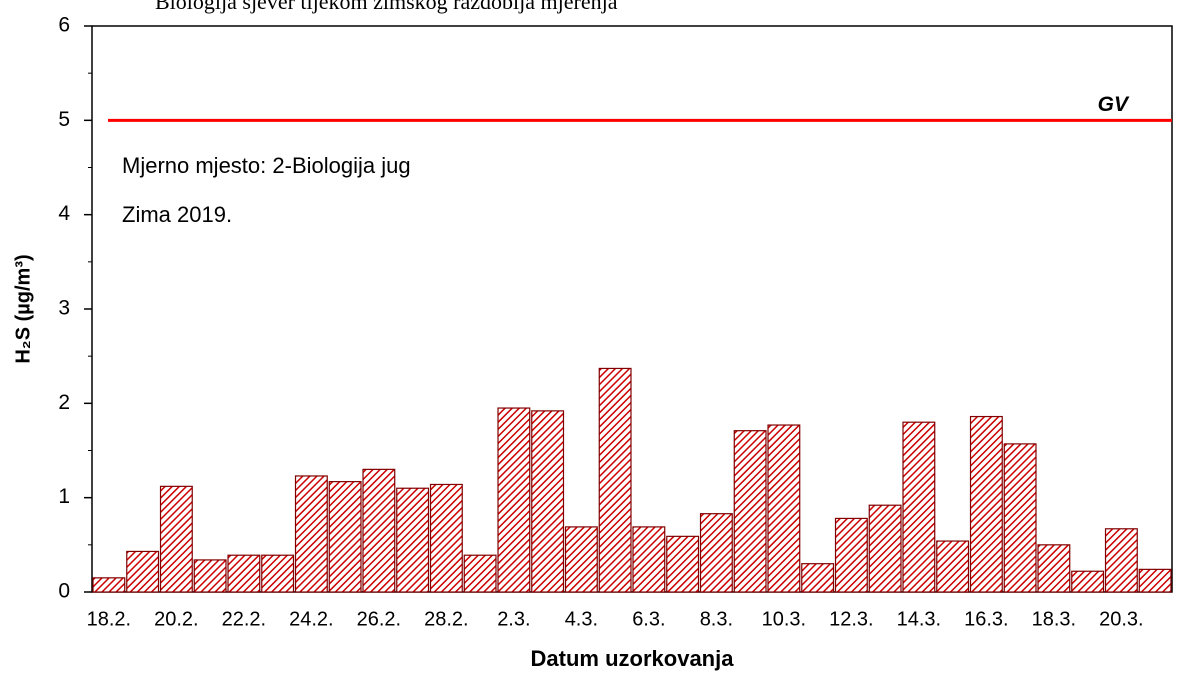 The height and width of the screenshot is (673, 1181). What do you see at coordinates (64, 496) in the screenshot?
I see `y-tick-label: 1` at bounding box center [64, 496].